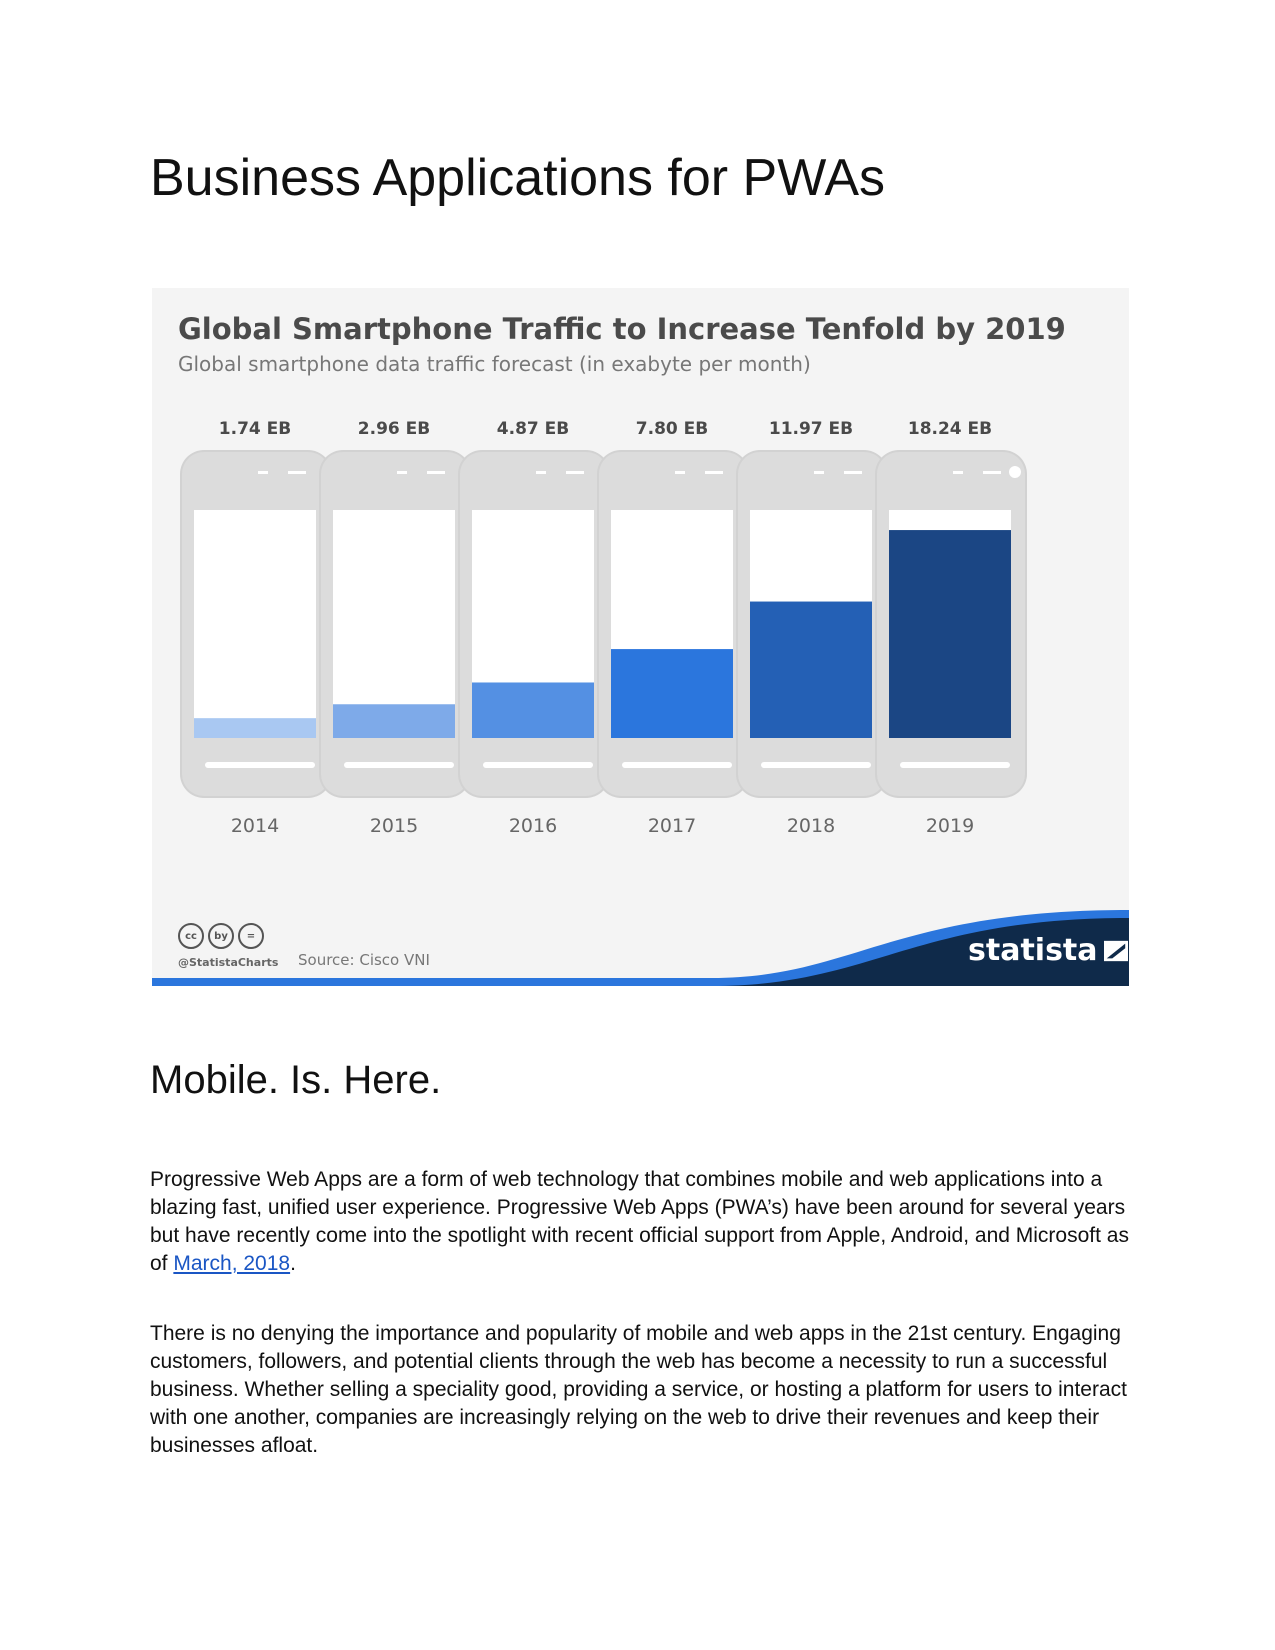 Image resolution: width=1275 pixels, height=1650 pixels. What do you see at coordinates (950, 429) in the screenshot?
I see `data-label-2019: 18.24 EB` at bounding box center [950, 429].